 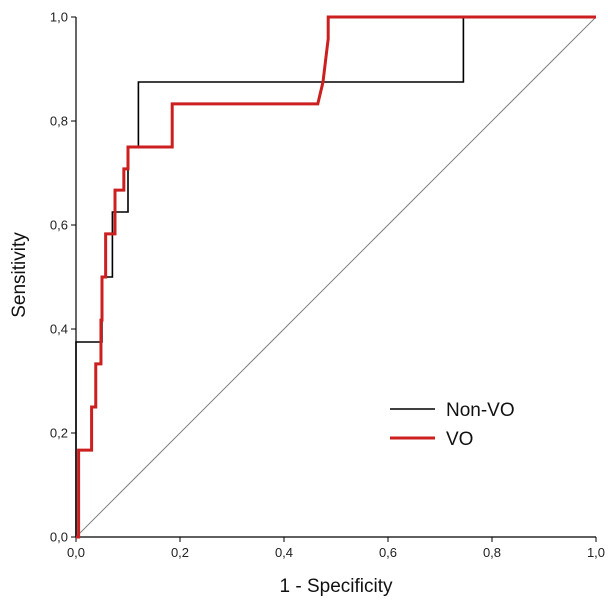 What do you see at coordinates (480, 410) in the screenshot?
I see `legend-label-non-vo: Non-VO` at bounding box center [480, 410].